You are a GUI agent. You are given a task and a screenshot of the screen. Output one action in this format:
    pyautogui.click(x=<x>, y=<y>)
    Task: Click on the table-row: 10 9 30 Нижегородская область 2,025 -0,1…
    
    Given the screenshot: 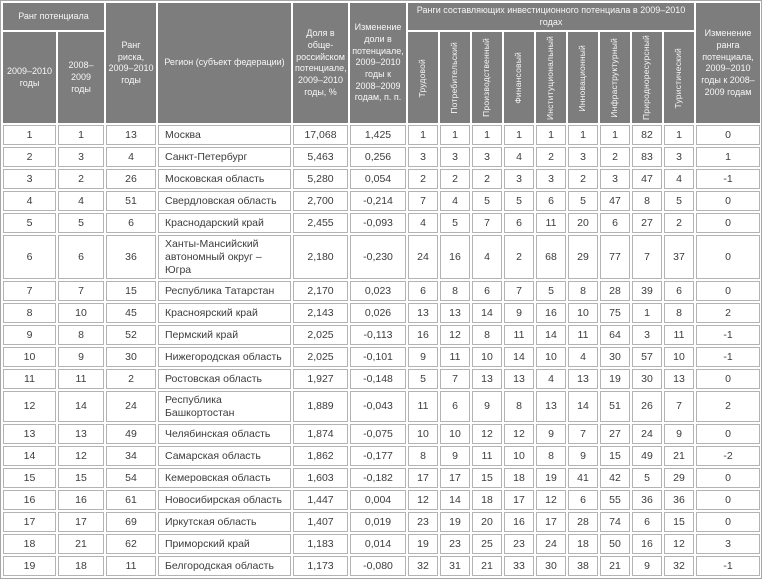 What is the action you would take?
    pyautogui.click(x=381, y=357)
    